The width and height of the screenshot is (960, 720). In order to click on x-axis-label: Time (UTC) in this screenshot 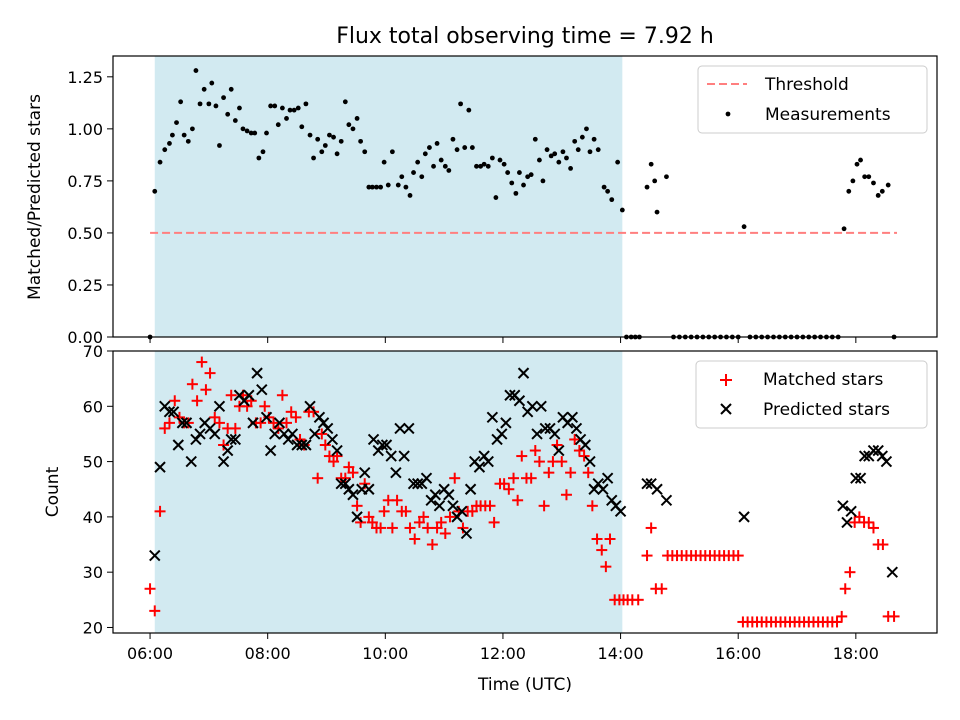, I will do `click(524, 685)`.